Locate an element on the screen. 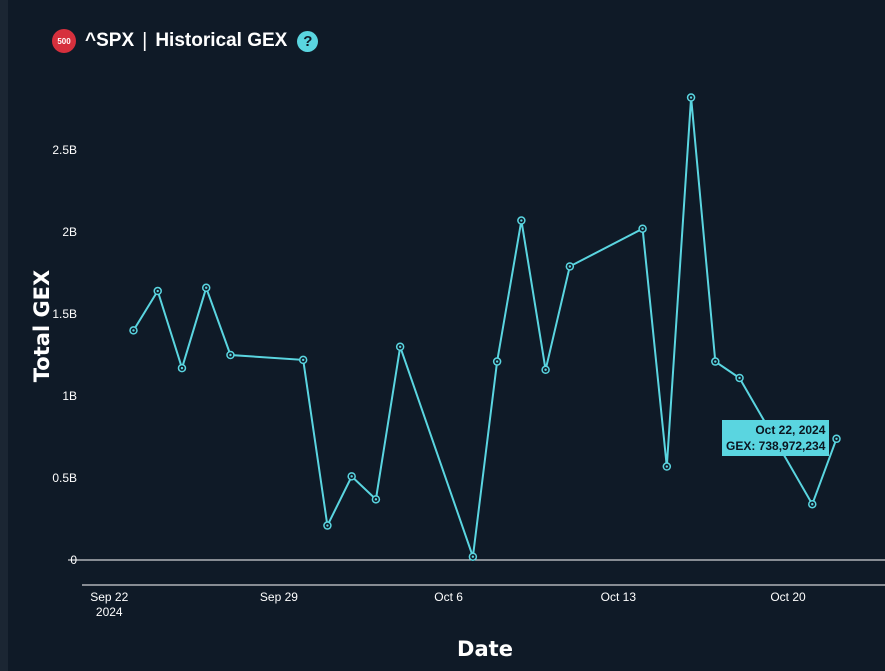 Image resolution: width=885 pixels, height=671 pixels. chart-header: 500 ^SPX | Historical GEX ? is located at coordinates (185, 41).